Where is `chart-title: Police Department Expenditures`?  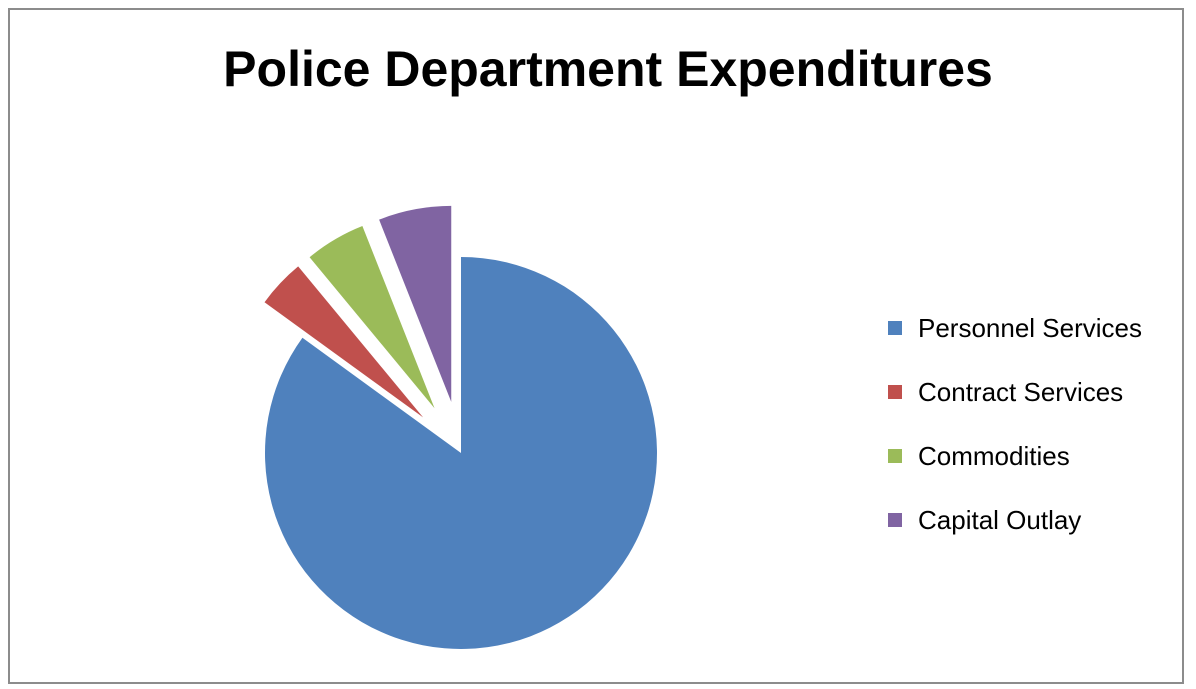
chart-title: Police Department Expenditures is located at coordinates (608, 69).